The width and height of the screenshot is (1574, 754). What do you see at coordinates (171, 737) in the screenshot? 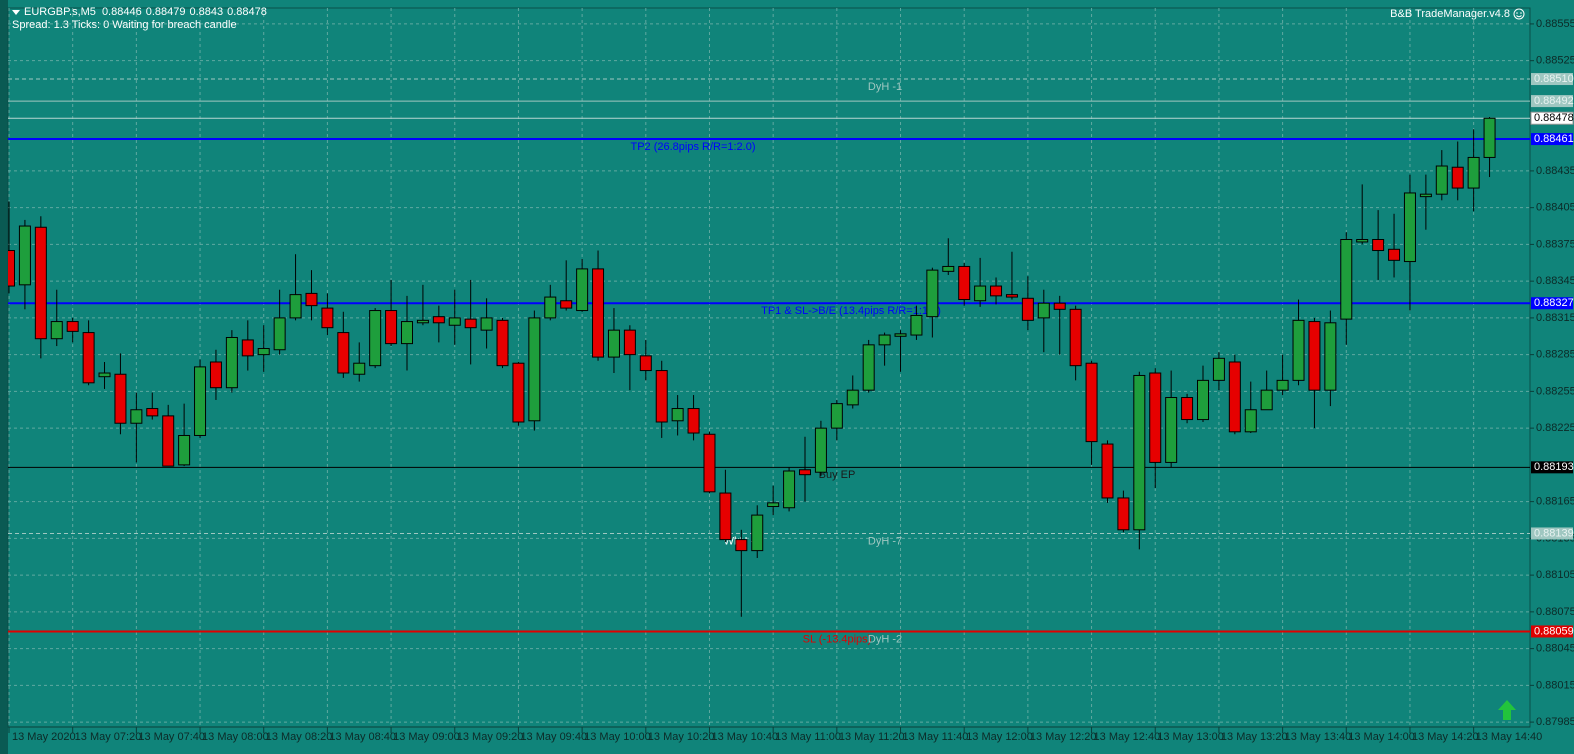
I see `x-tick-label: 13 May 07:40` at bounding box center [171, 737].